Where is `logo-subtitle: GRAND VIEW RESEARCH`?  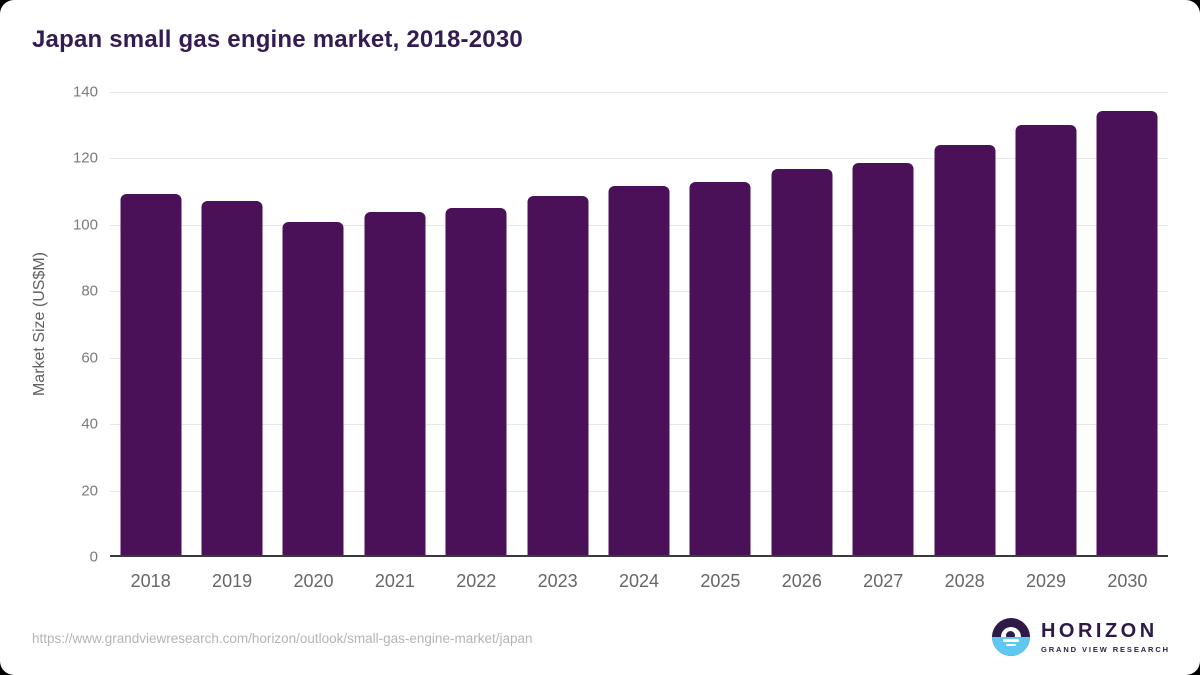
logo-subtitle: GRAND VIEW RESEARCH is located at coordinates (1105, 649).